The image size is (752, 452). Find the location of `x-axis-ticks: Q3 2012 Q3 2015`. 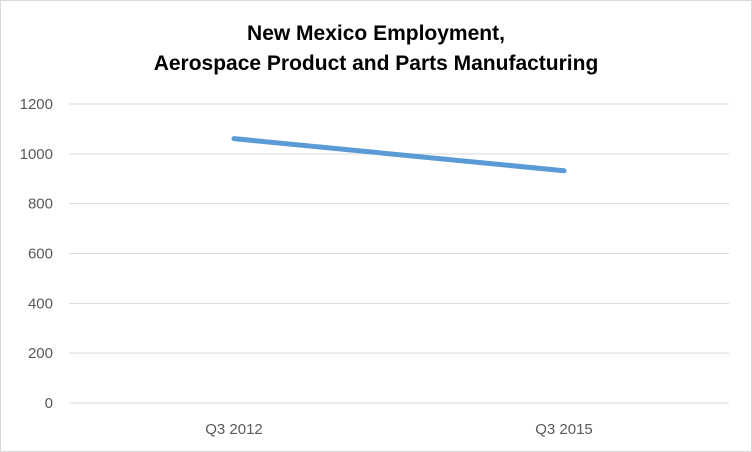

x-axis-ticks: Q3 2012 Q3 2015 is located at coordinates (399, 429).